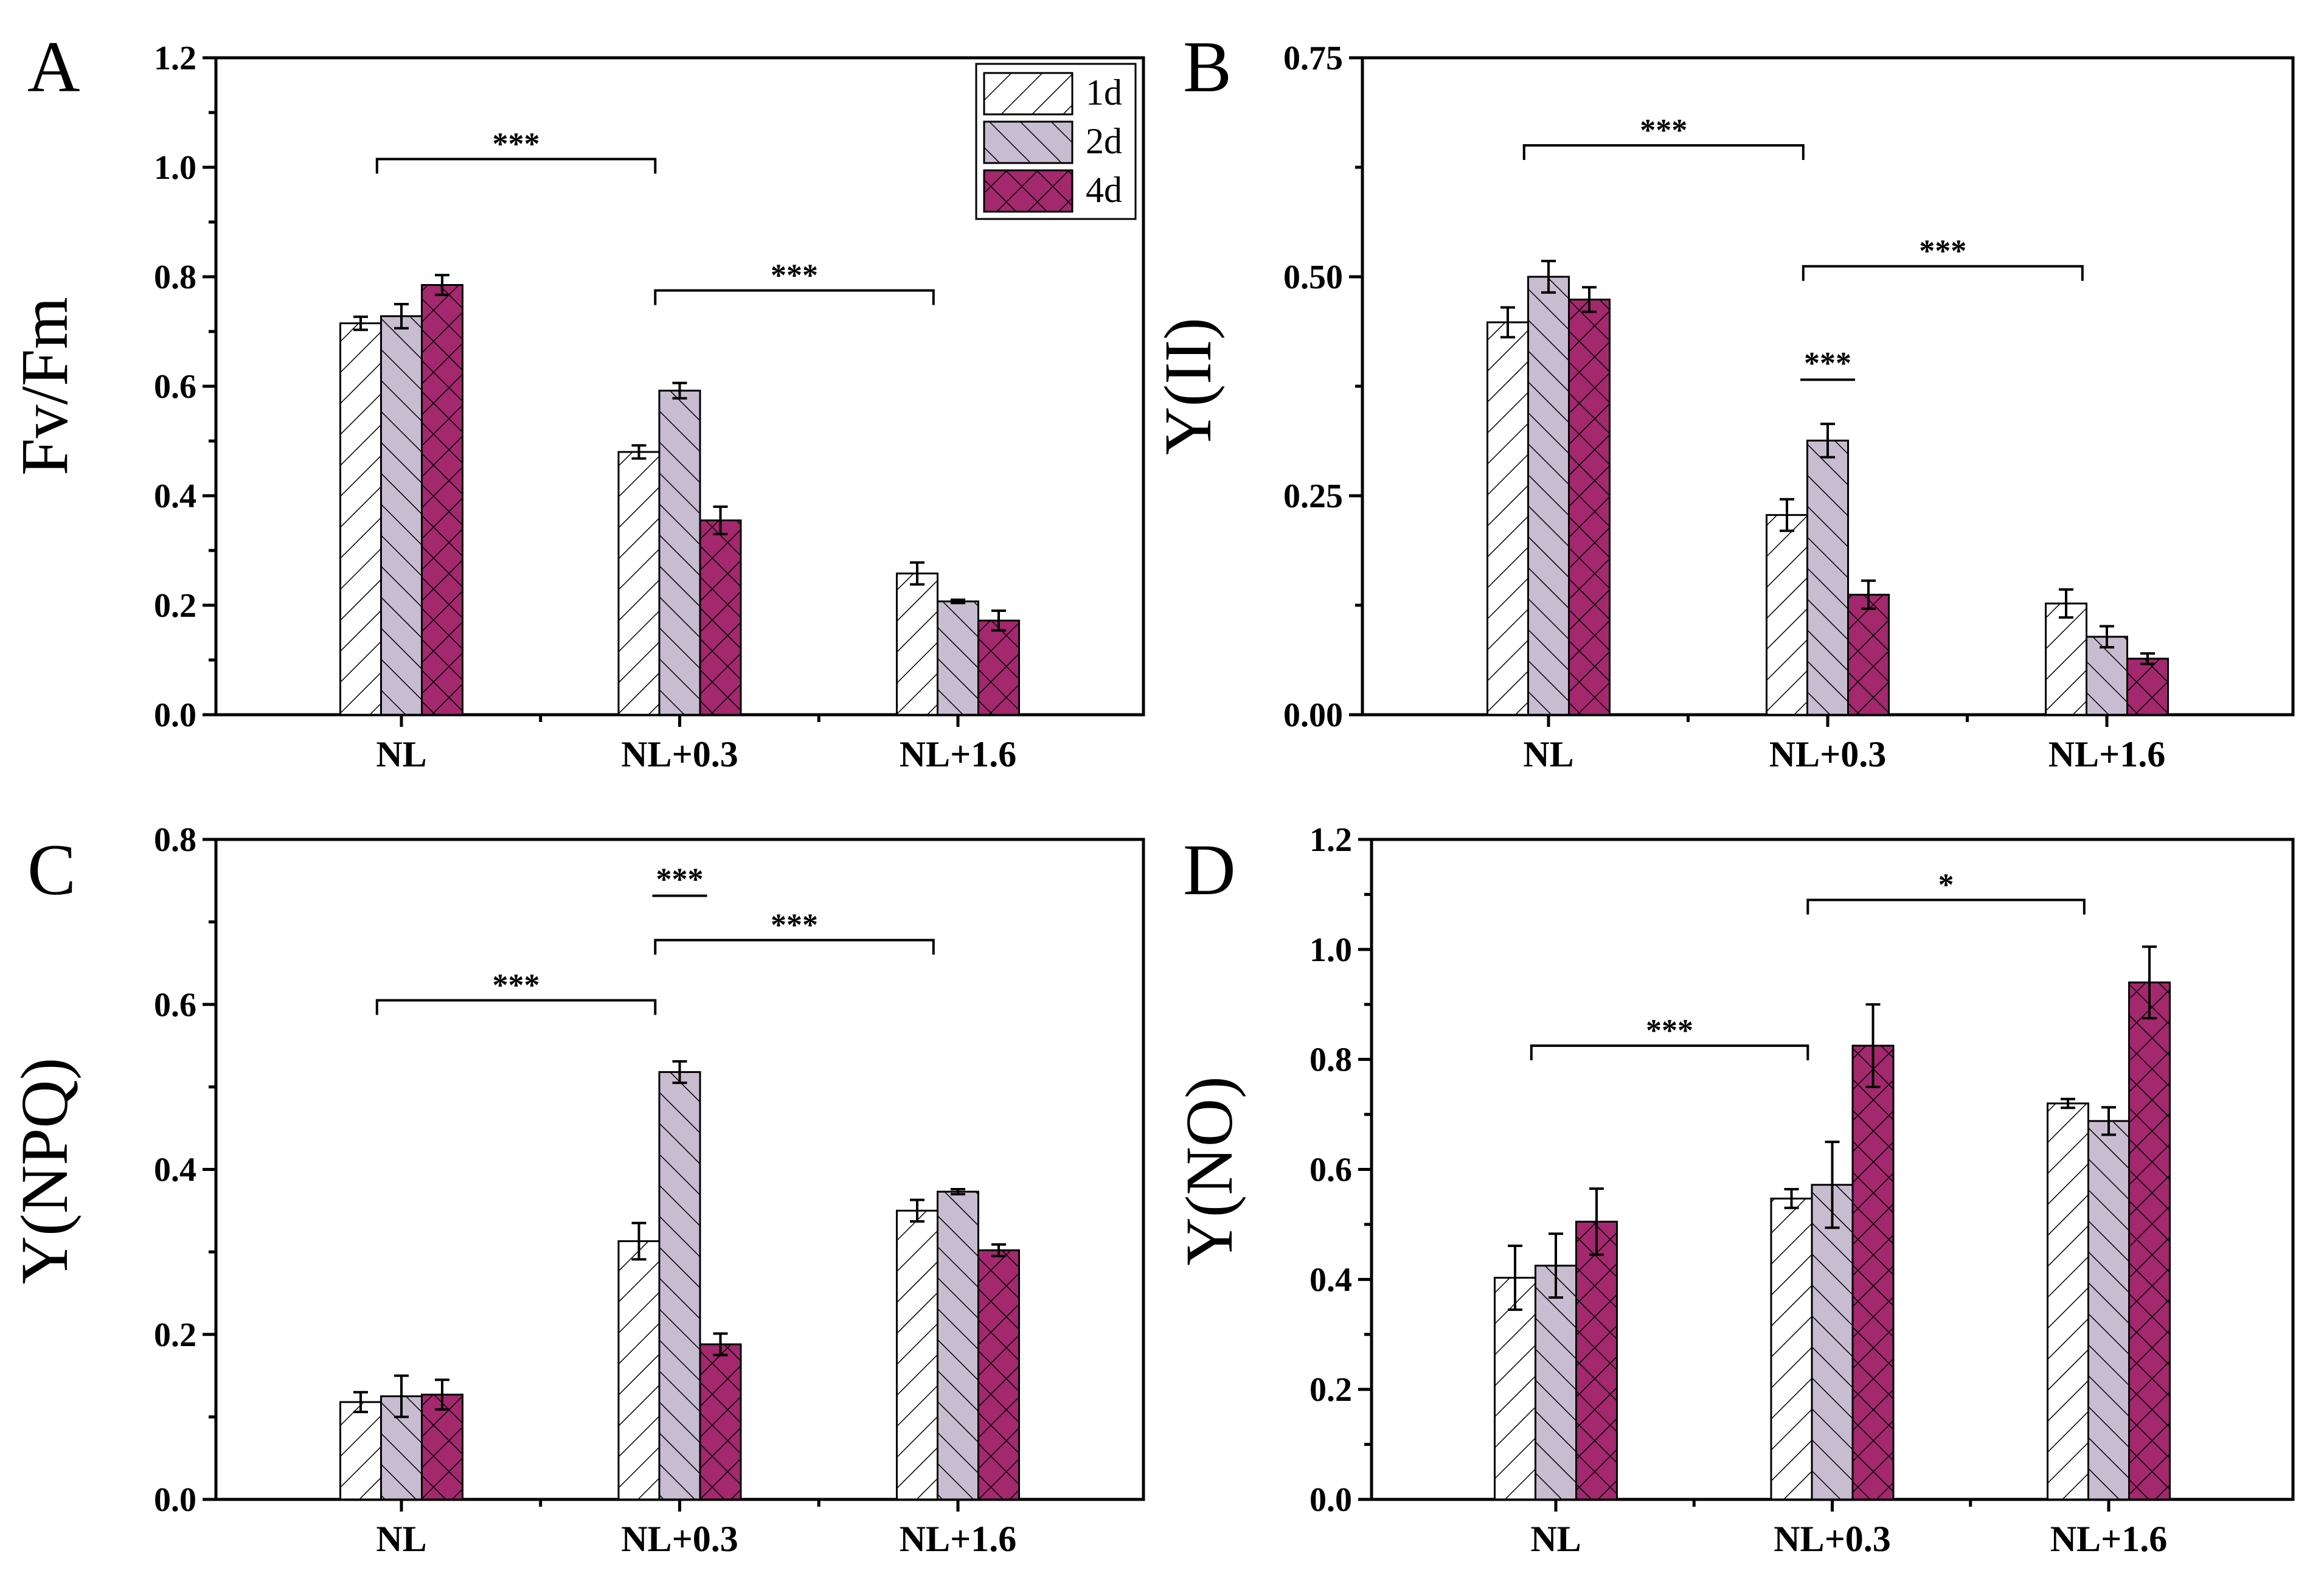 This screenshot has height=1573, width=2324. What do you see at coordinates (53, 66) in the screenshot?
I see `panel-letter: A` at bounding box center [53, 66].